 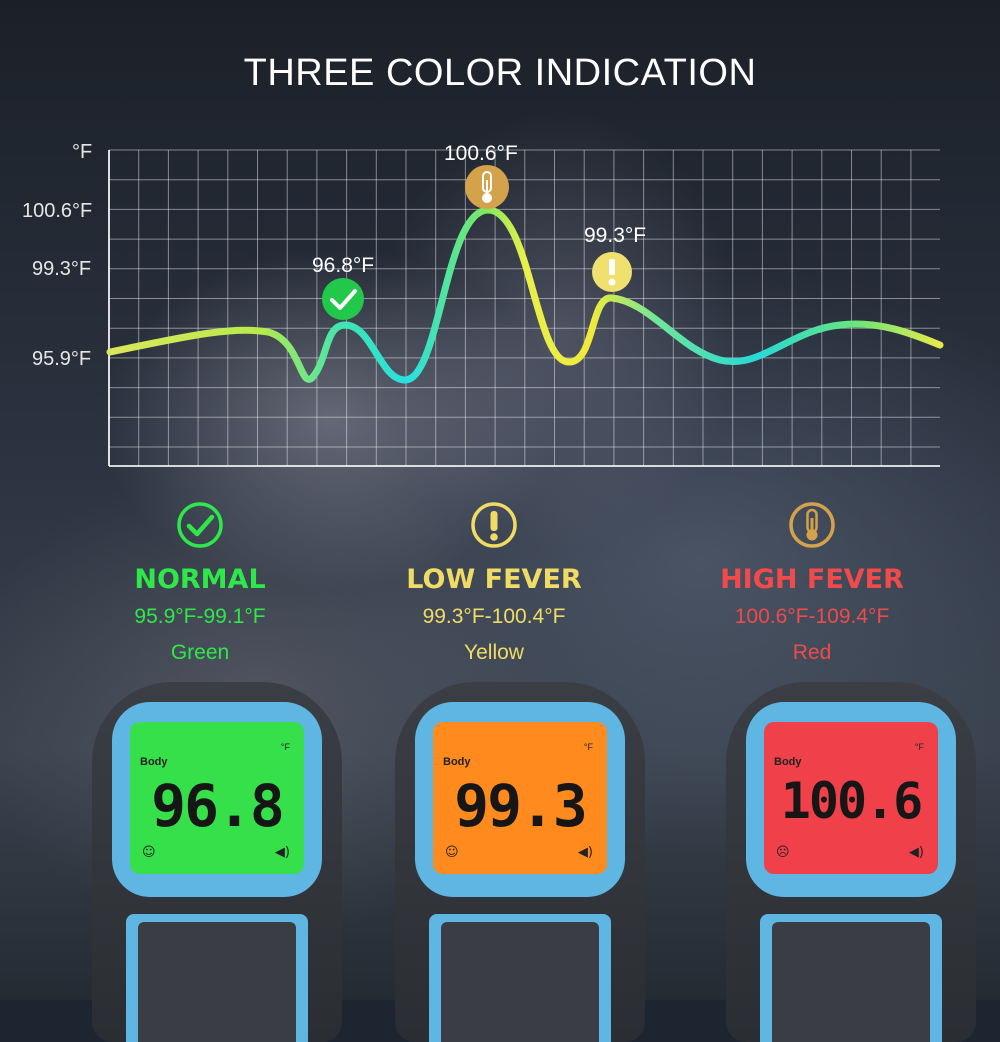 What do you see at coordinates (487, 187) in the screenshot?
I see `thermometer-icon` at bounding box center [487, 187].